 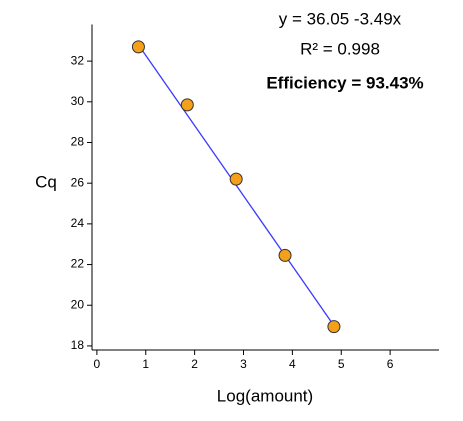 I want to click on x-axis-label: Log(amount), so click(x=265, y=395).